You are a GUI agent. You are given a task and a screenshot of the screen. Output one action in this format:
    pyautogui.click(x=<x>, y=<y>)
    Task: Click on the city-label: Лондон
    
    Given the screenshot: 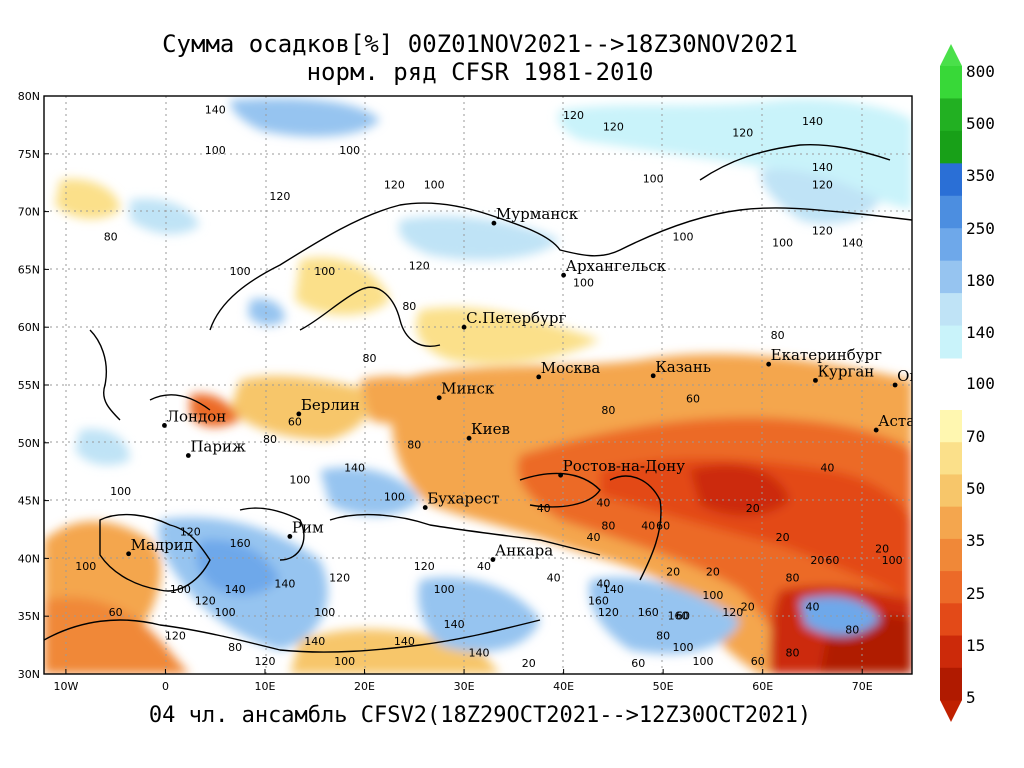 What is the action you would take?
    pyautogui.click(x=196, y=416)
    